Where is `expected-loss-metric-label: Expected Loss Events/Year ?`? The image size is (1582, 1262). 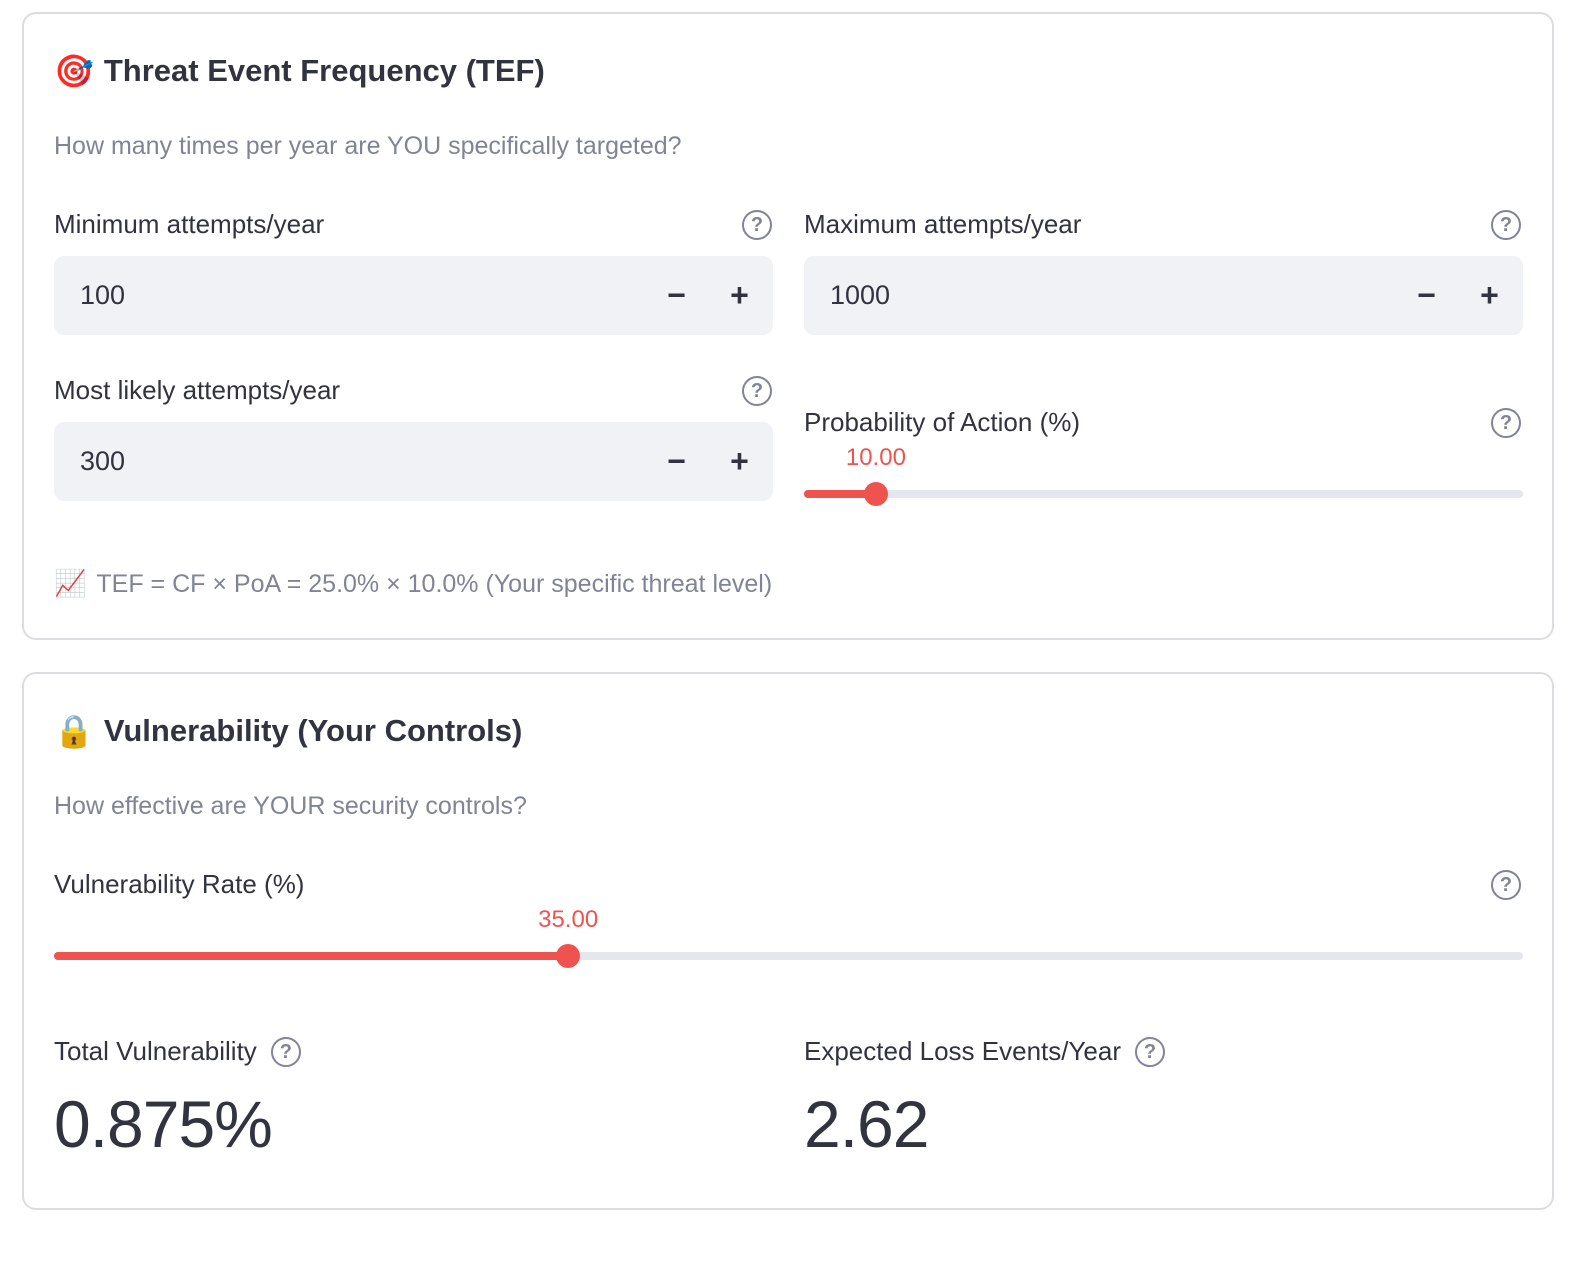
expected-loss-metric-label: Expected Loss Events/Year ? is located at coordinates (985, 1051).